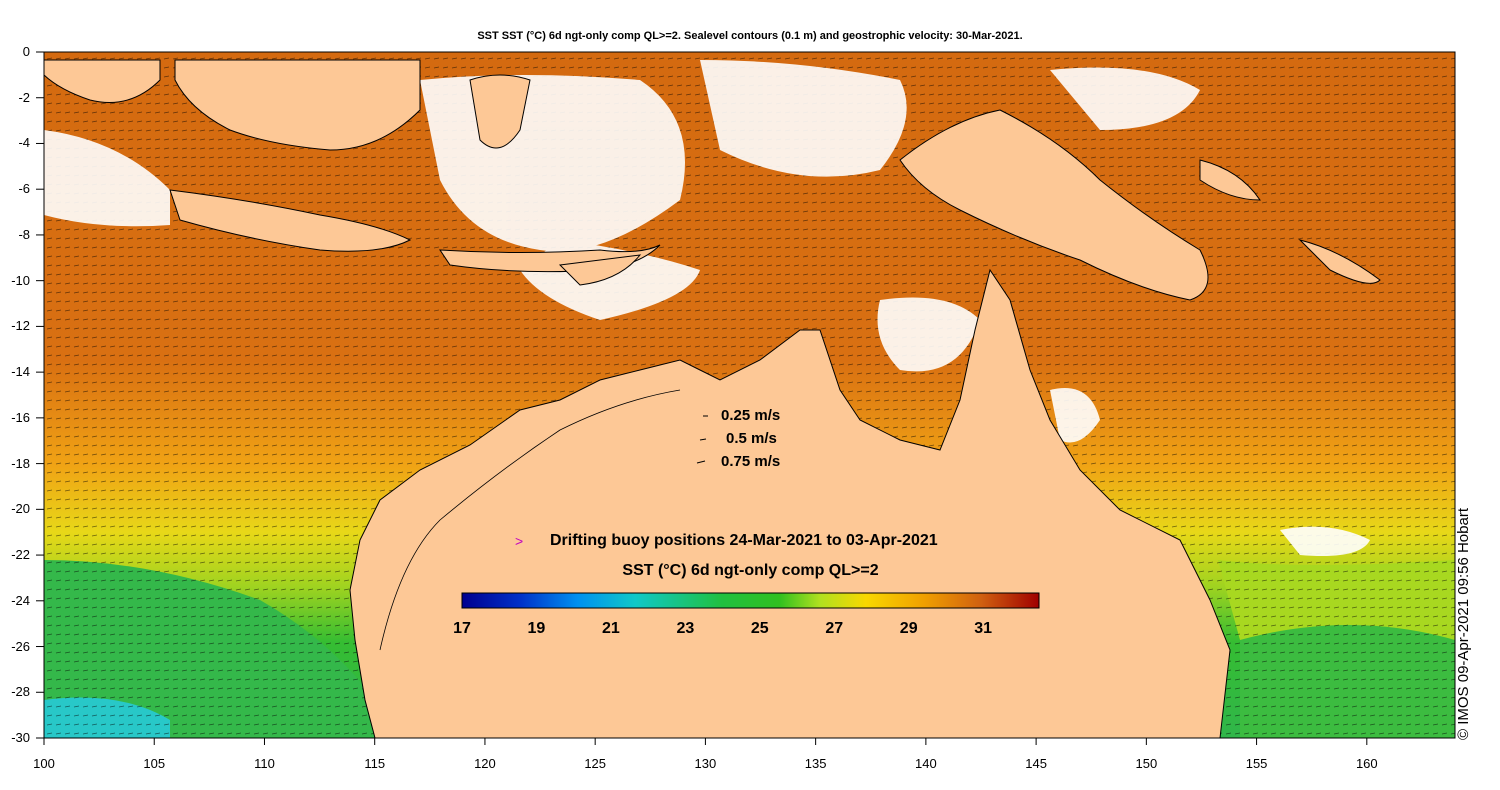 This screenshot has width=1500, height=790. What do you see at coordinates (750, 600) in the screenshot?
I see `colorbar` at bounding box center [750, 600].